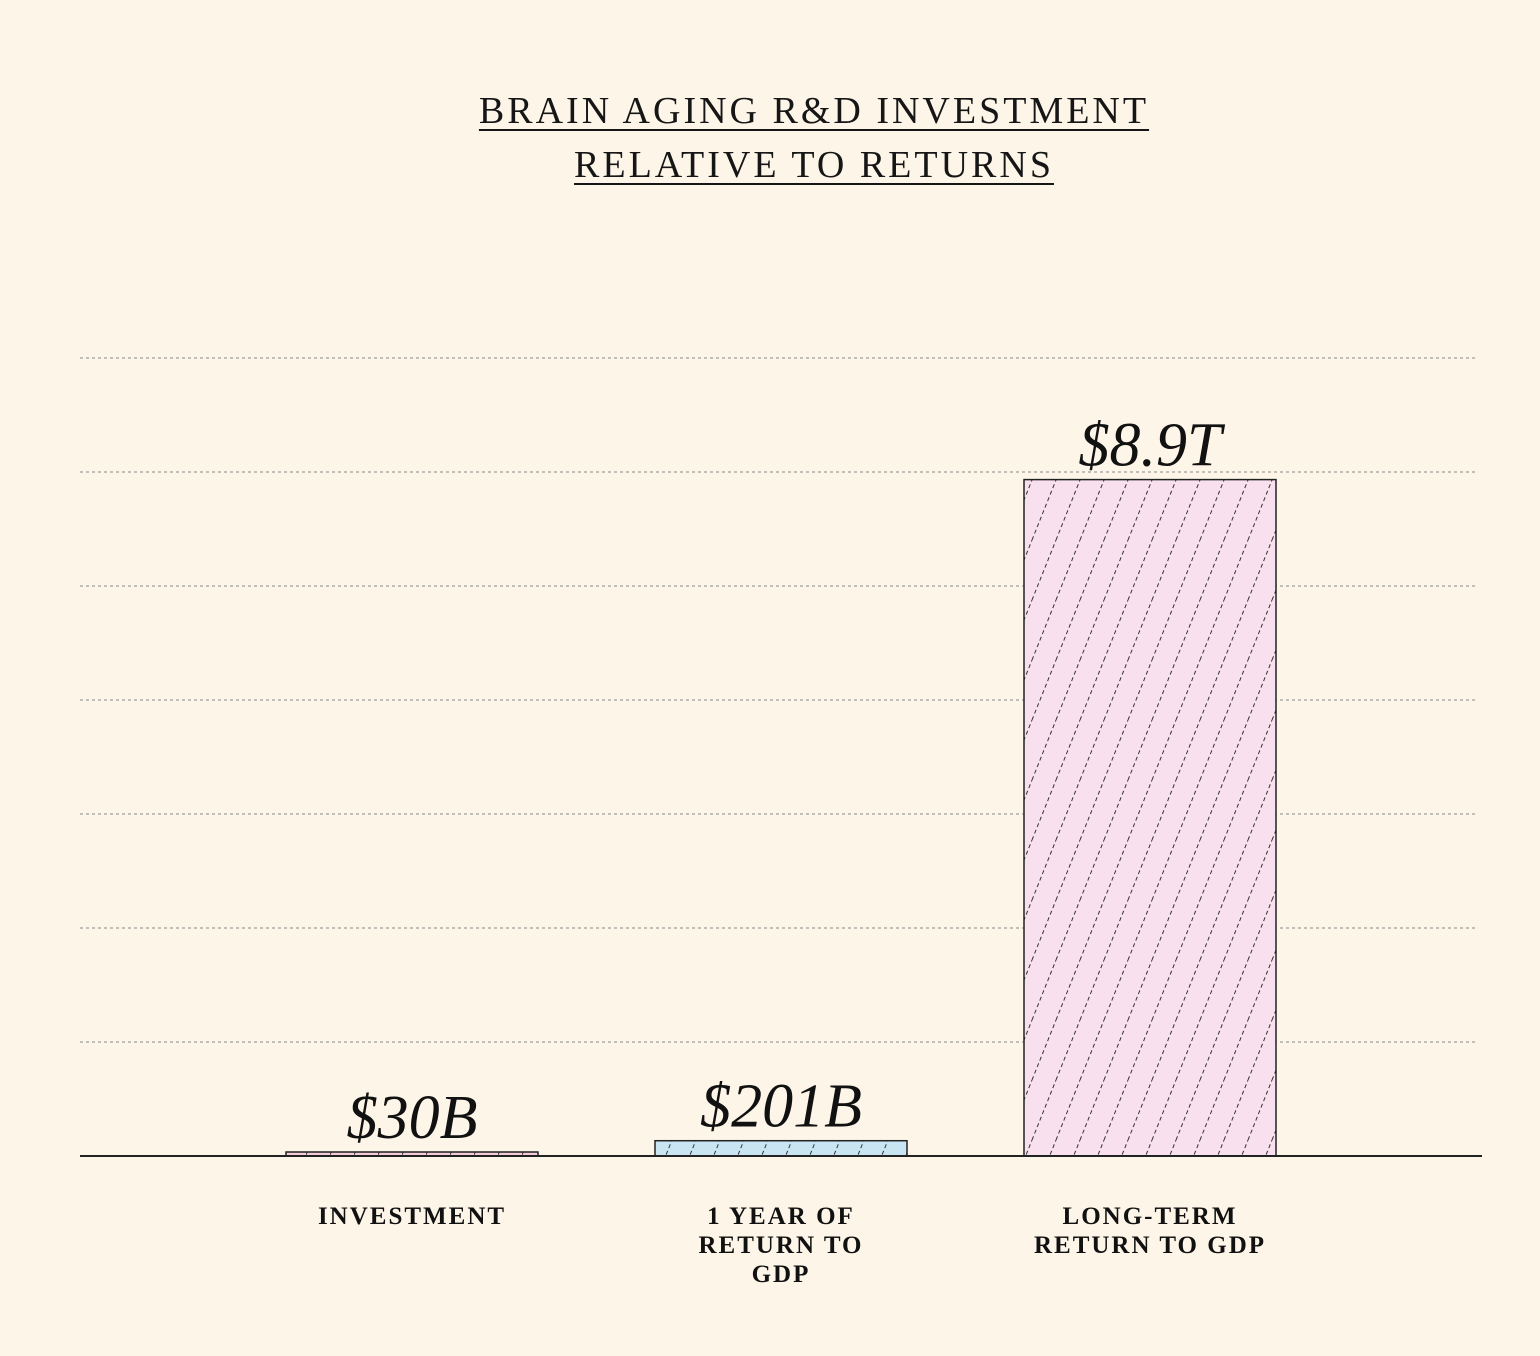  What do you see at coordinates (781, 1274) in the screenshot?
I see `category-label-line: GDP` at bounding box center [781, 1274].